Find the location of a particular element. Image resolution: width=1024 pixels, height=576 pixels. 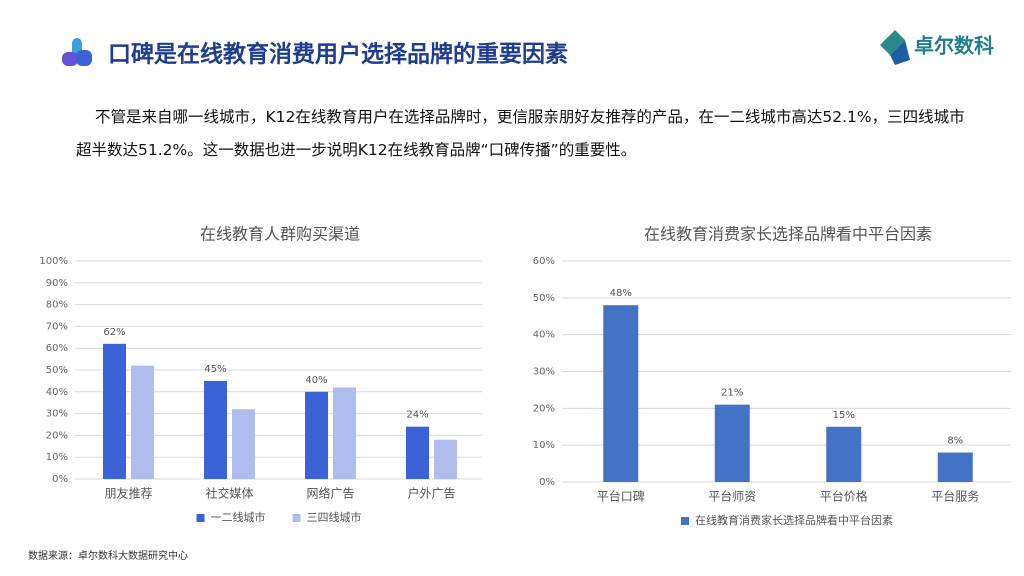

y-tick-label: 100% is located at coordinates (53, 261).